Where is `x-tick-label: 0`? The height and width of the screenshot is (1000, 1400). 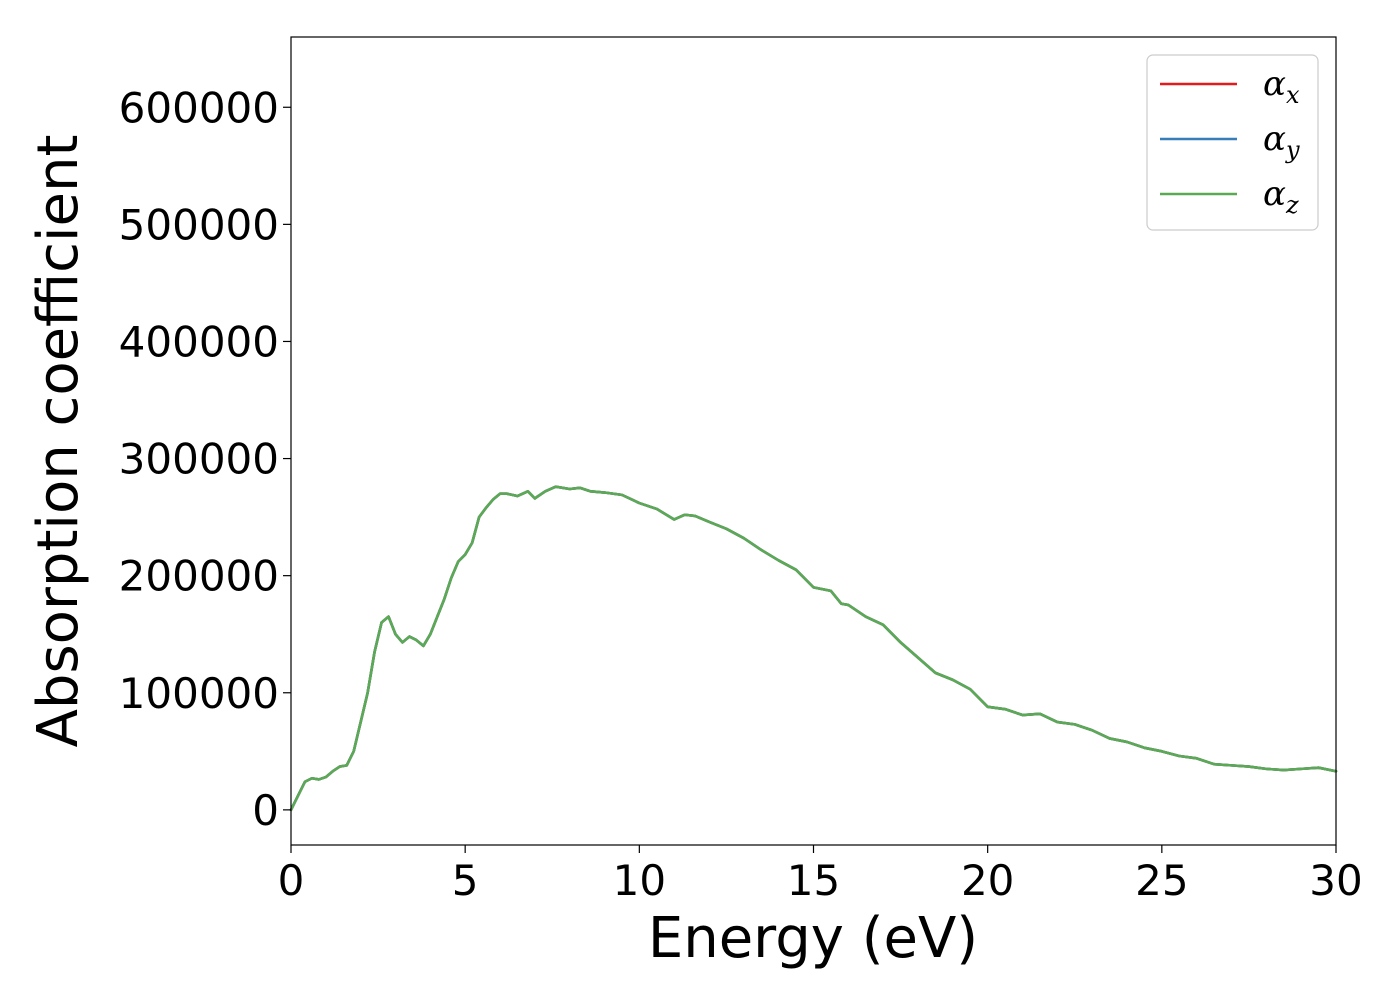
x-tick-label: 0 is located at coordinates (291, 880).